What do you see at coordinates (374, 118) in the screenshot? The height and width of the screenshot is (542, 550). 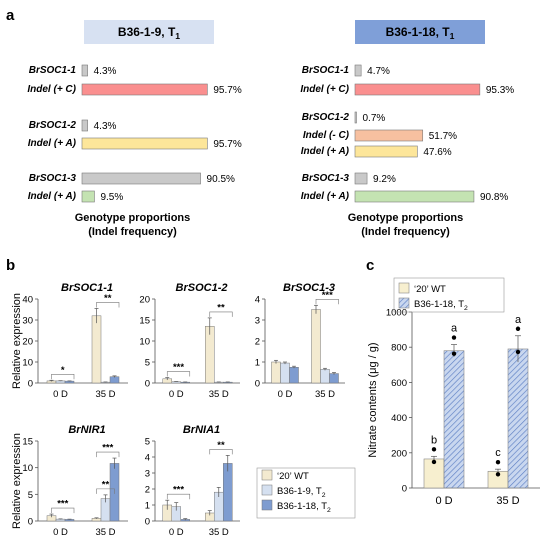 I see `proportion-label: 0.7%` at bounding box center [374, 118].